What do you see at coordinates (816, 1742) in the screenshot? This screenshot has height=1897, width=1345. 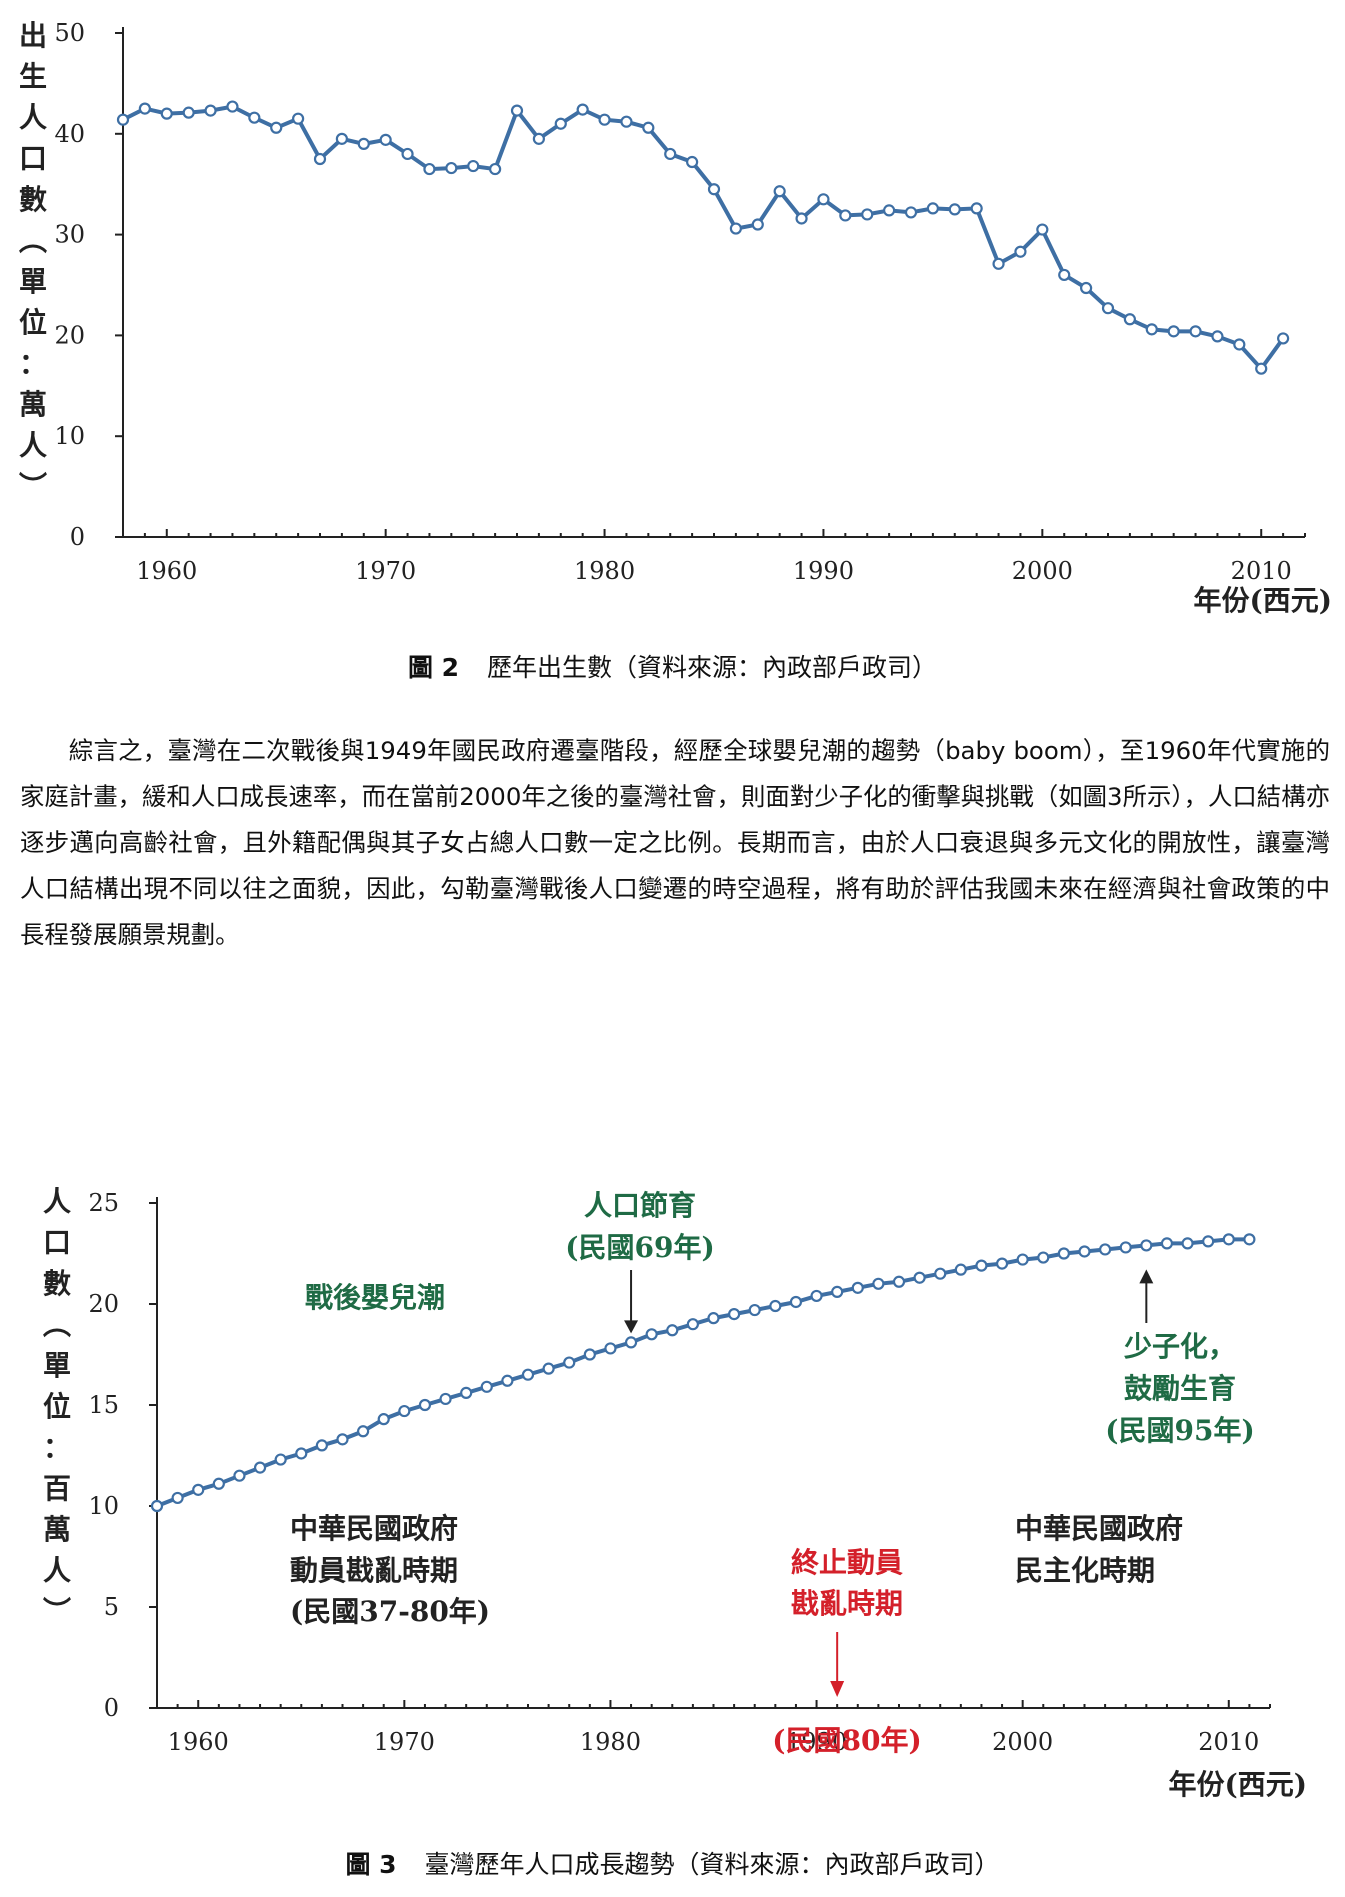 I see `x-tick-label: 1990` at bounding box center [816, 1742].